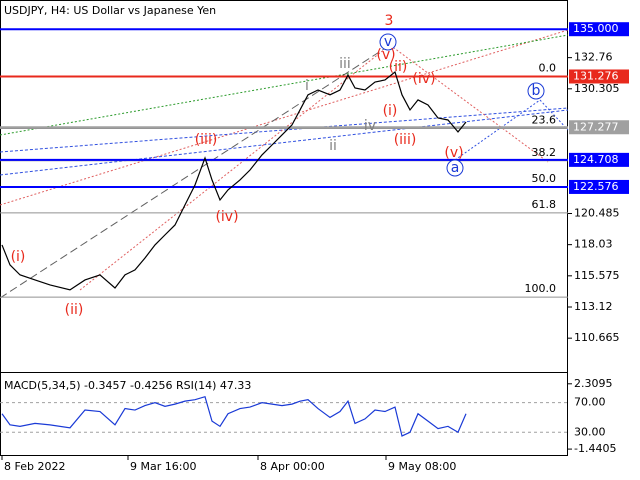 The width and height of the screenshot is (640, 480). I want to click on wave-label: i, so click(307, 86).